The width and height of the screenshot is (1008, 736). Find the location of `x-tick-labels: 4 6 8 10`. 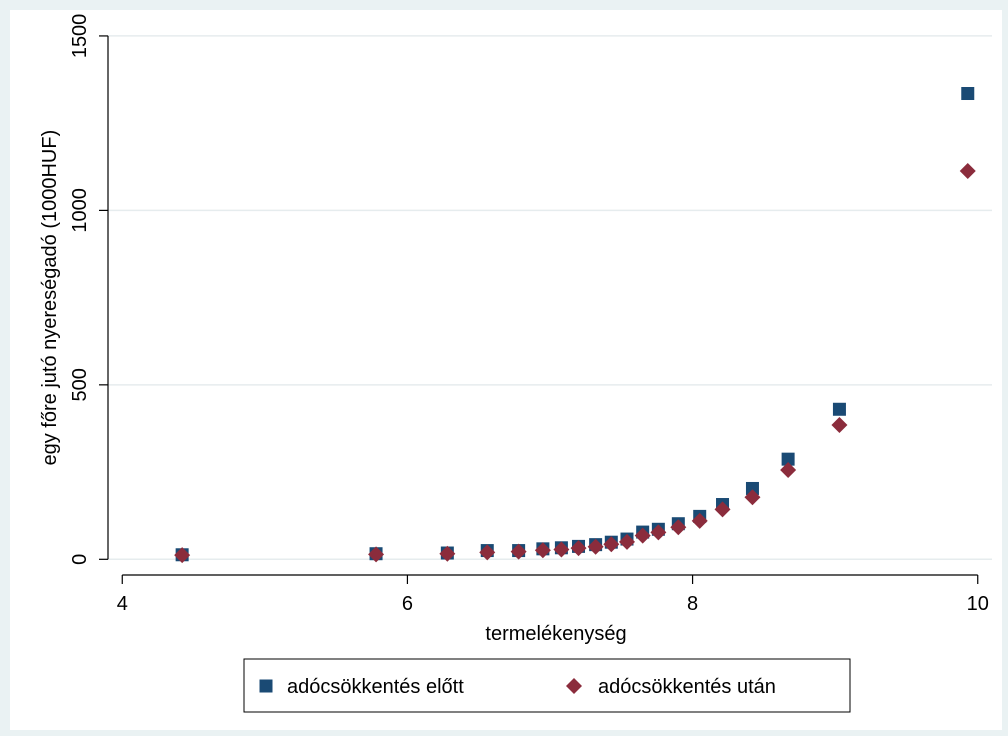

x-tick-labels: 4 6 8 10 is located at coordinates (553, 604).